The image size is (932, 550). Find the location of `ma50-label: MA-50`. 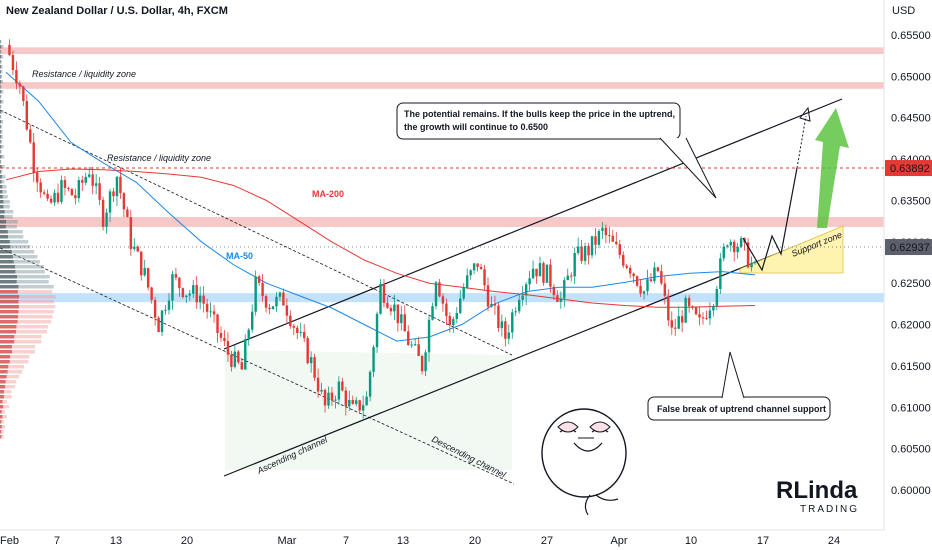

ma50-label: MA-50 is located at coordinates (239, 256).